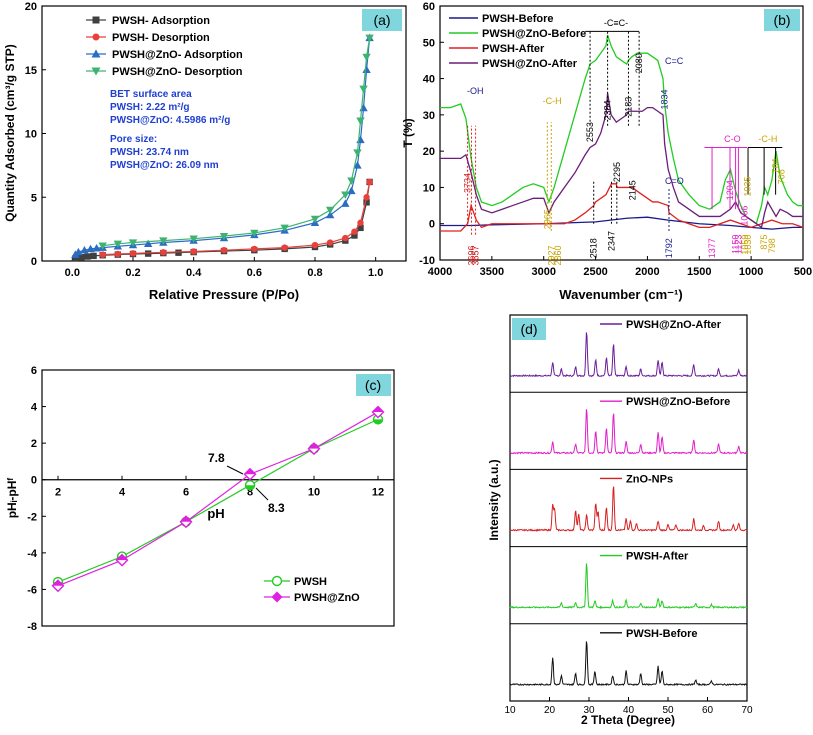 This screenshot has height=735, width=813. Describe the element at coordinates (595, 272) in the screenshot. I see `panel-b-xtick-label: 2500` at that location.